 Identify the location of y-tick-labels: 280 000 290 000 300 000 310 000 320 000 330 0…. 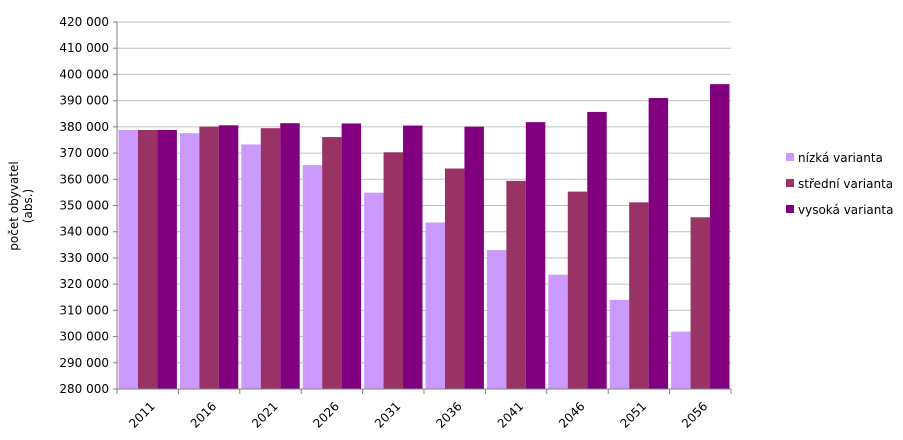
(84, 205).